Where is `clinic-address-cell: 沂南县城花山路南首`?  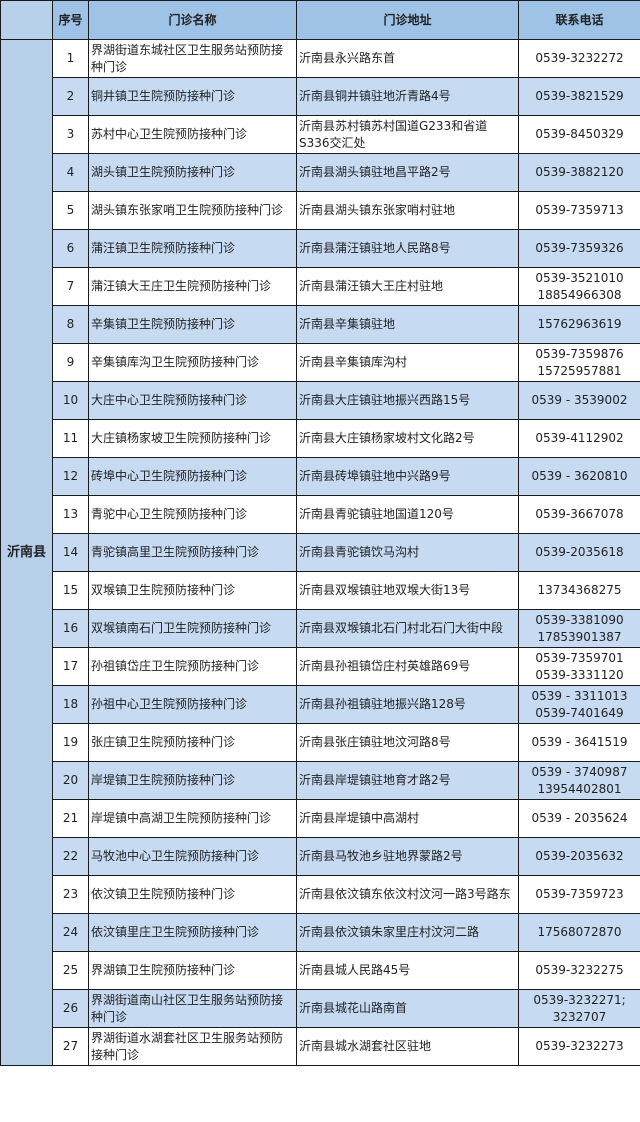 clinic-address-cell: 沂南县城花山路南首 is located at coordinates (407, 1008).